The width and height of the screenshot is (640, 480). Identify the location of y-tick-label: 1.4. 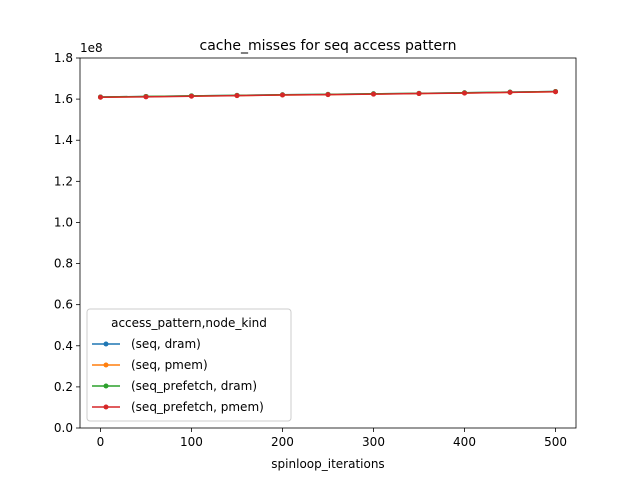
(63, 140).